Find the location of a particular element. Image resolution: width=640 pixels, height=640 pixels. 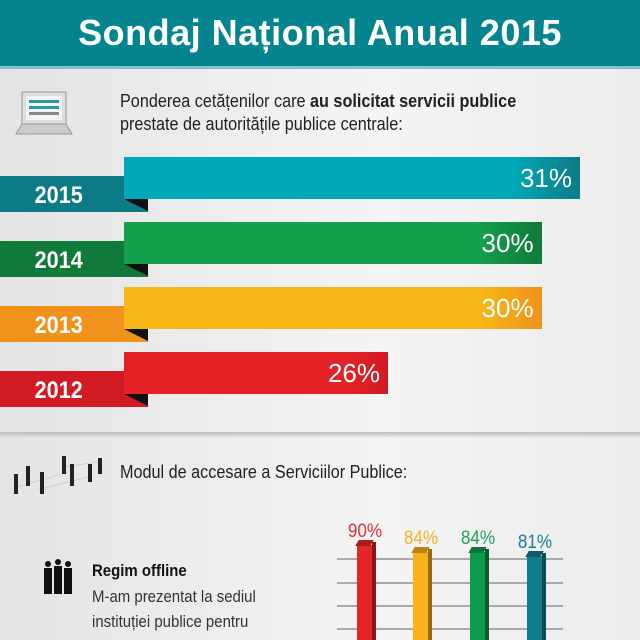

offline-line: M-am prezentat la sediul is located at coordinates (174, 596).